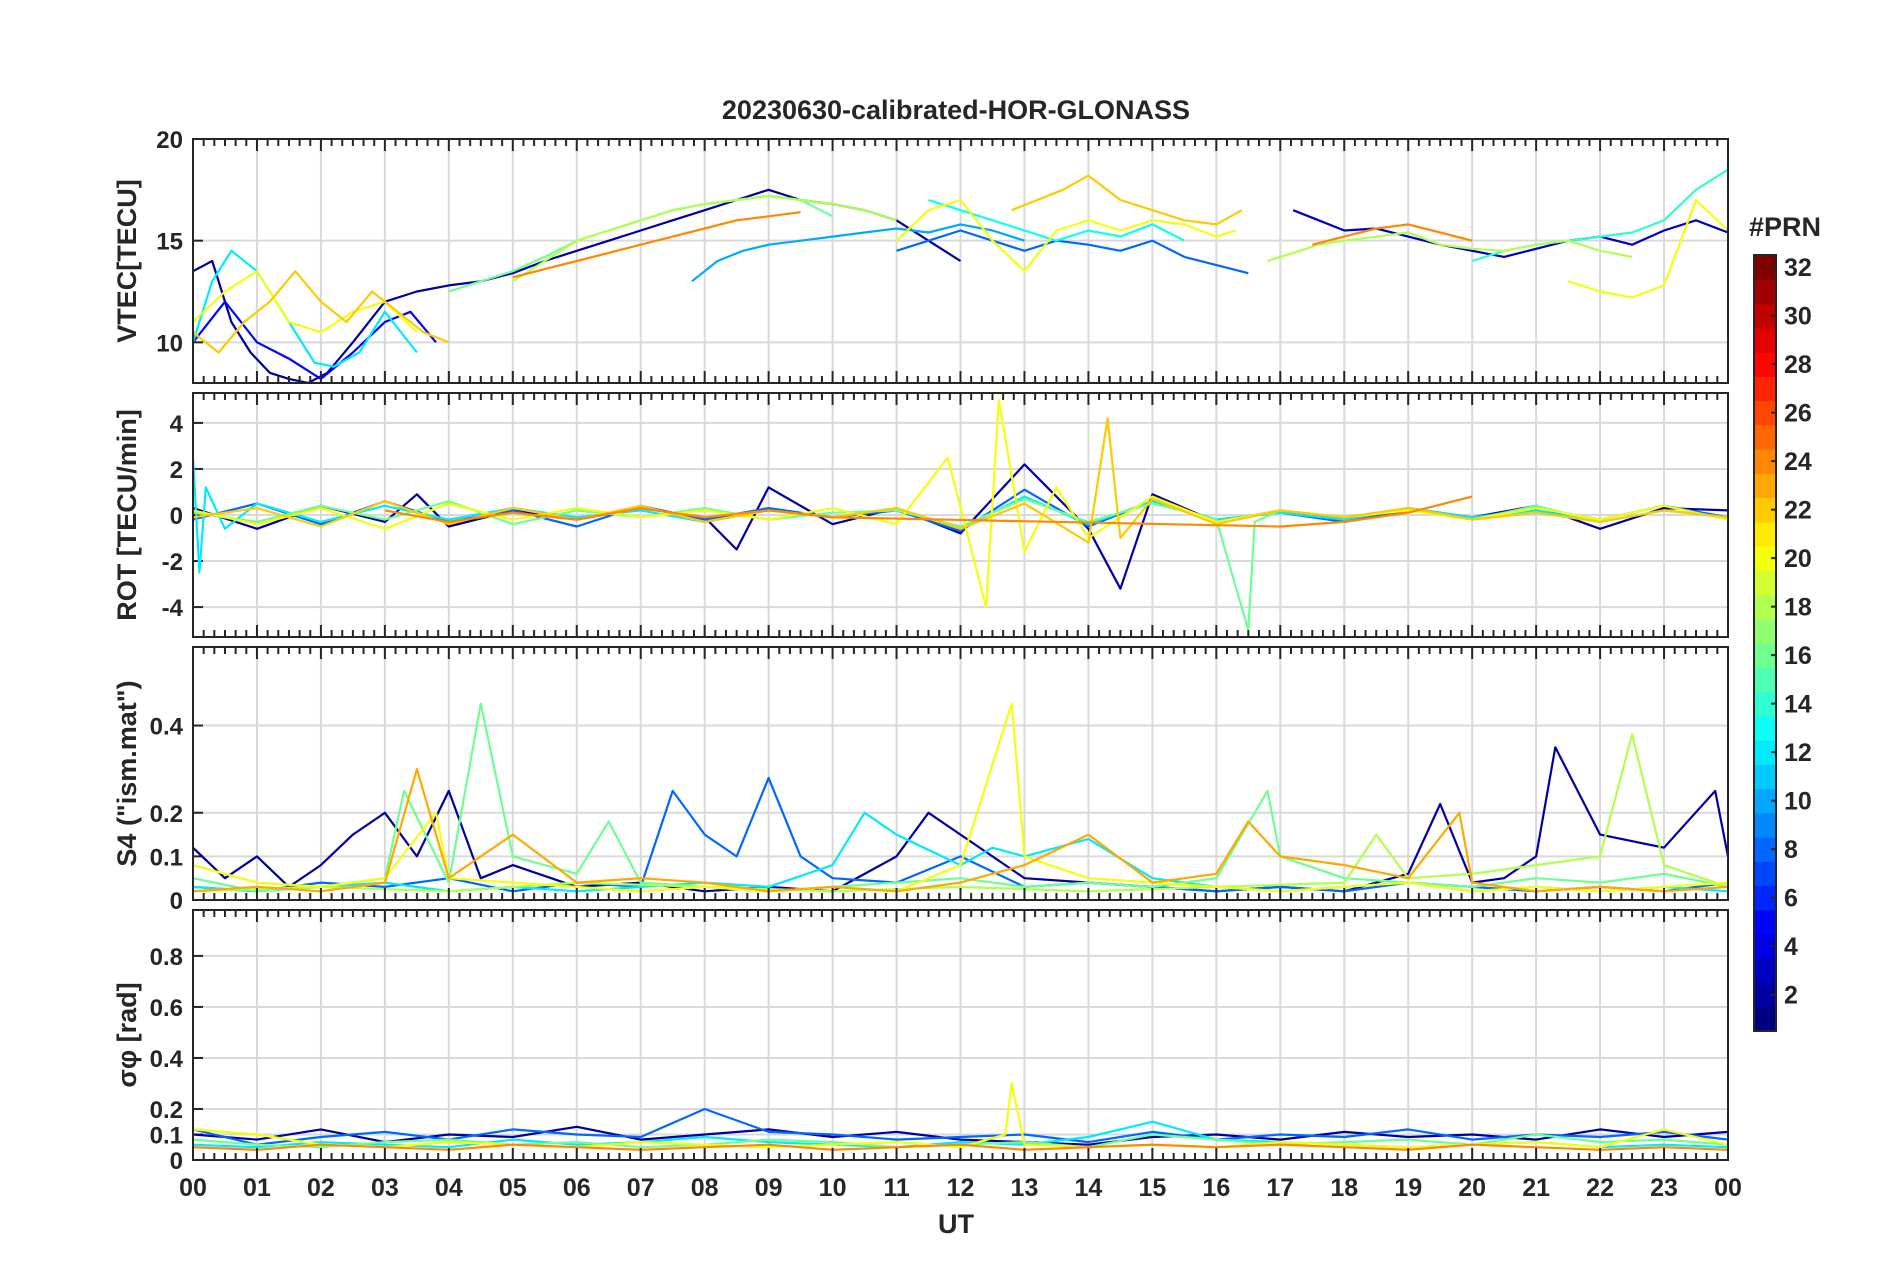 The image size is (1902, 1272). I want to click on colorbar-tick-label: 16, so click(1798, 656).